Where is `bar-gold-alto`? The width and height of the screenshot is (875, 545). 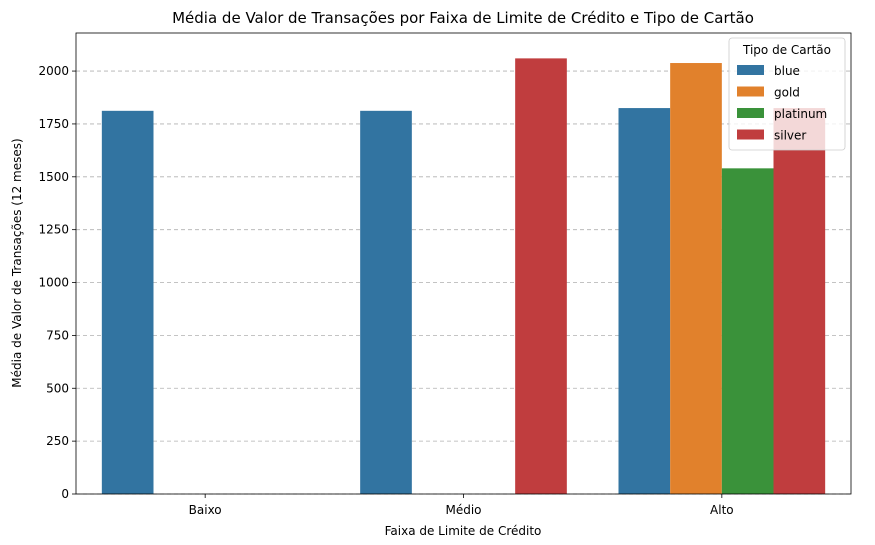
bar-gold-alto is located at coordinates (696, 278).